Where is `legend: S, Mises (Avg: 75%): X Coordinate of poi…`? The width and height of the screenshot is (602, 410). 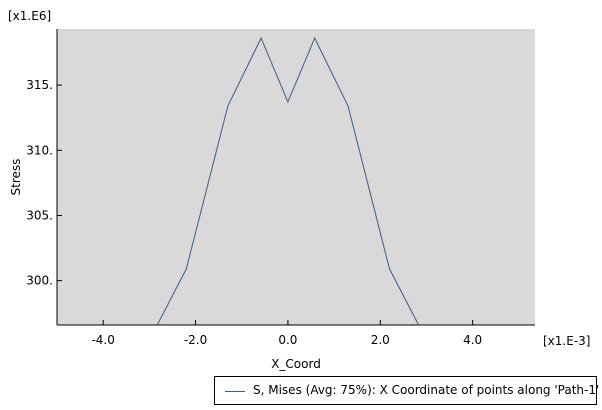 legend: S, Mises (Avg: 75%): X Coordinate of poi… is located at coordinates (407, 390).